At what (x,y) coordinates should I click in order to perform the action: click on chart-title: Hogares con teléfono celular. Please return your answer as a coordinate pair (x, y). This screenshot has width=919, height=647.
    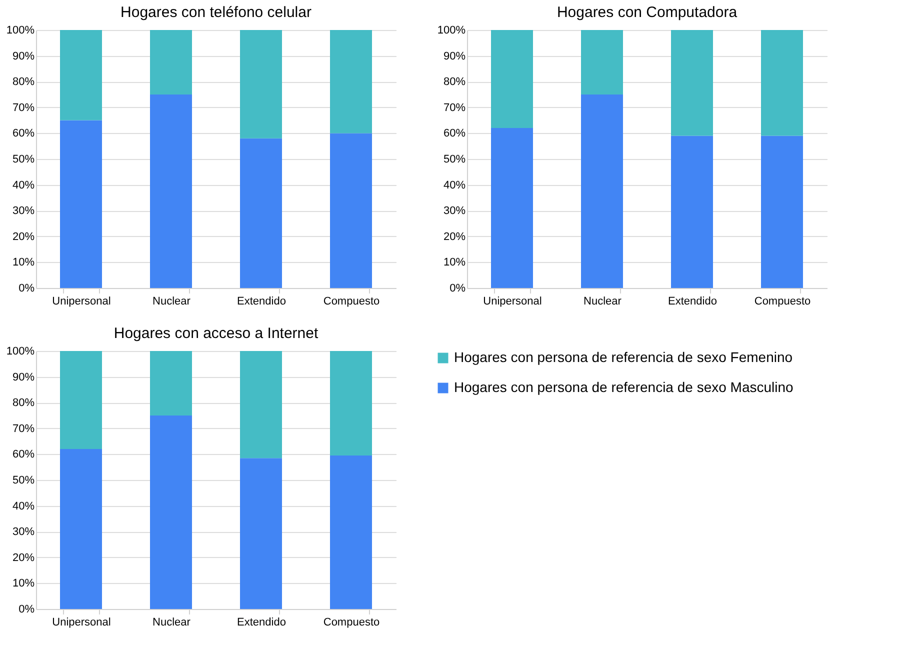
    Looking at the image, I should click on (216, 12).